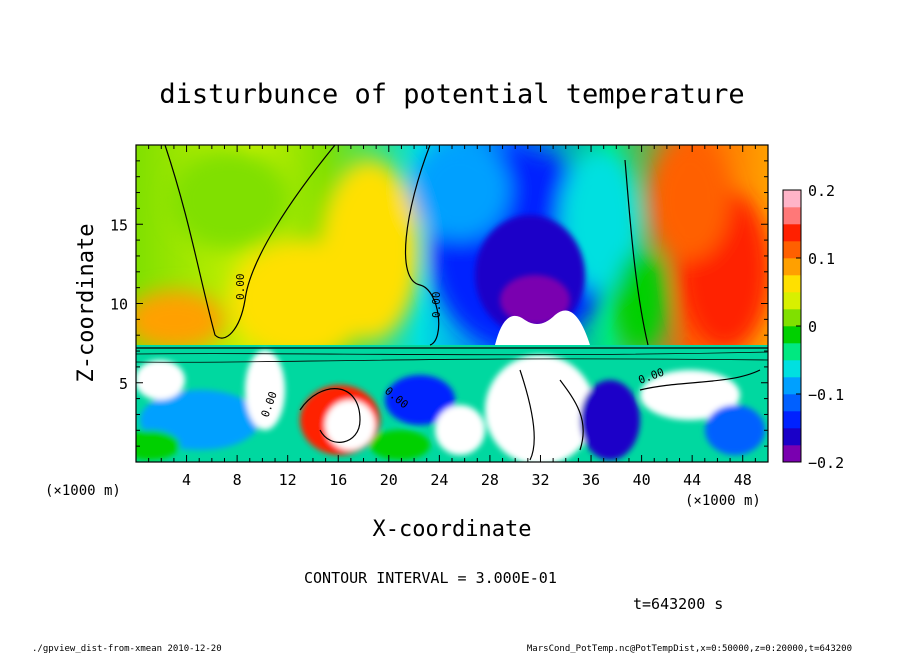  Describe the element at coordinates (119, 305) in the screenshot. I see `y-tick-label: 10` at that location.